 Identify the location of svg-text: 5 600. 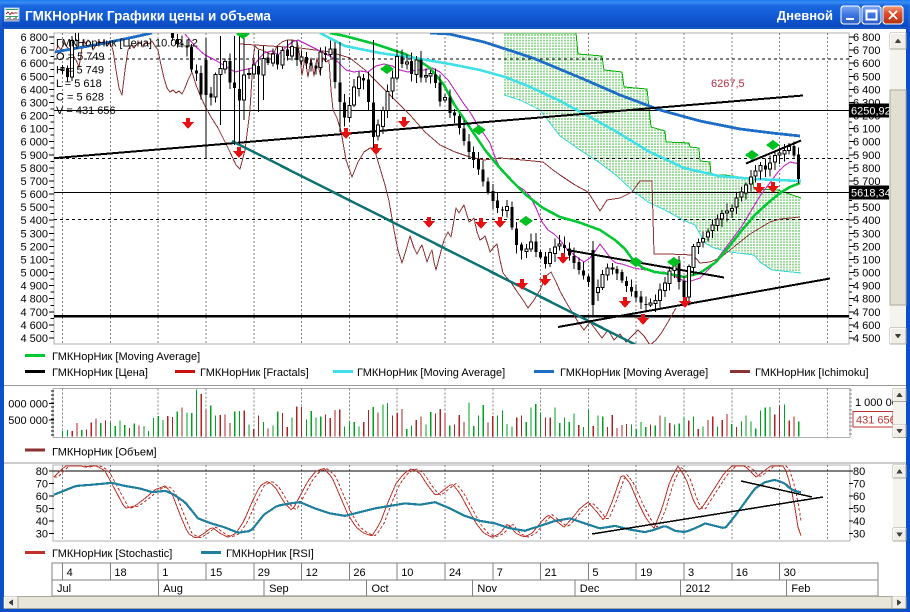
(34, 195).